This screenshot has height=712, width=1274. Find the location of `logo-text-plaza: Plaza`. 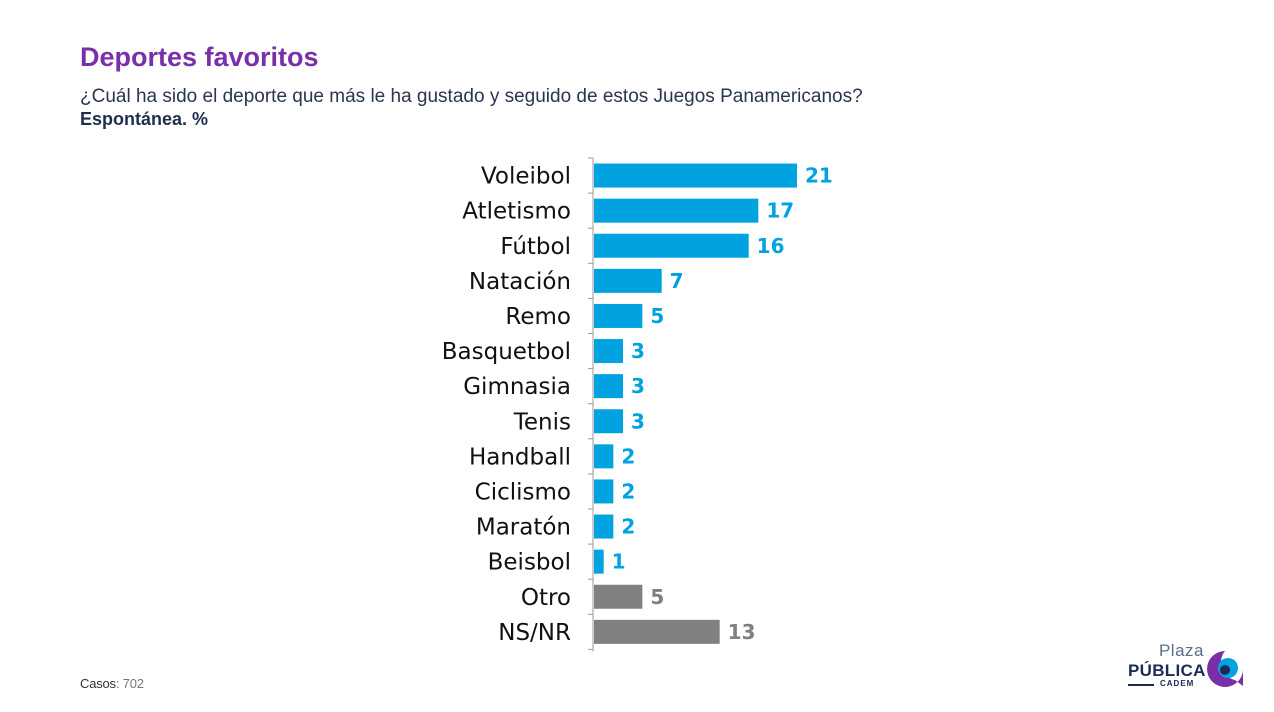

logo-text-plaza: Plaza is located at coordinates (1181, 650).